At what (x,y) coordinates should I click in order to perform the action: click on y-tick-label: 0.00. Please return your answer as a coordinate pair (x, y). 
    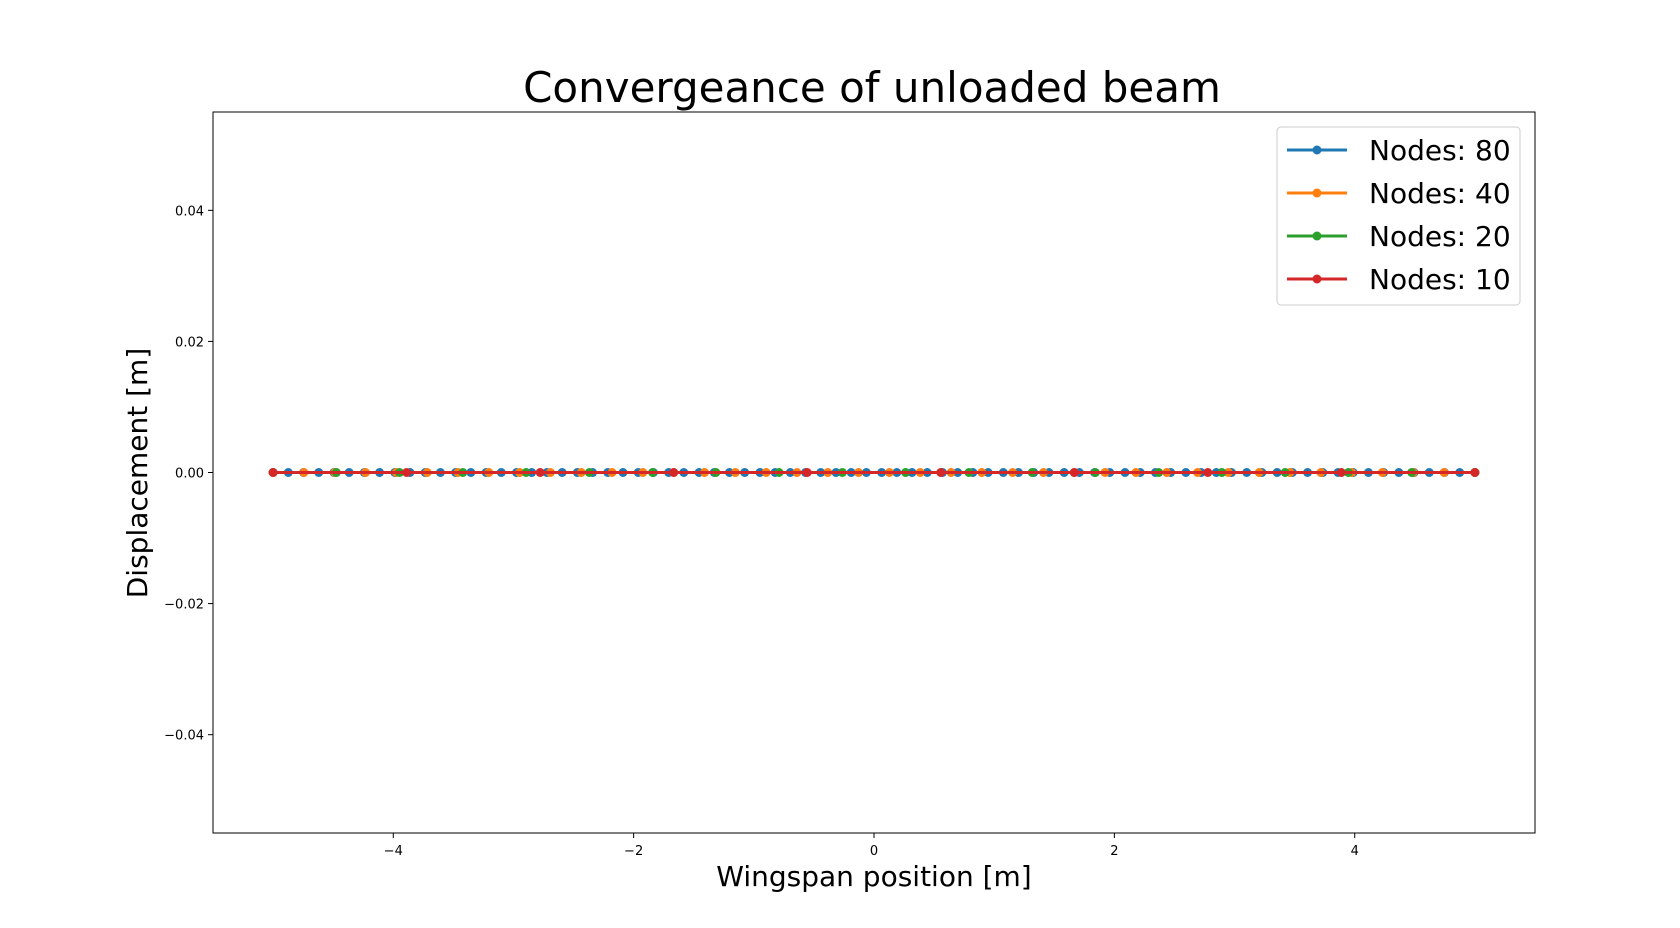
    Looking at the image, I should click on (189, 474).